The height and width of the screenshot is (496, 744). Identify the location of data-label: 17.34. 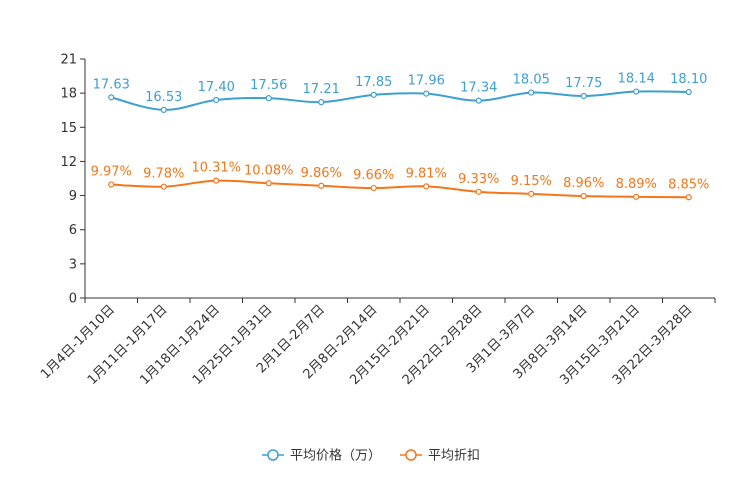
(478, 88).